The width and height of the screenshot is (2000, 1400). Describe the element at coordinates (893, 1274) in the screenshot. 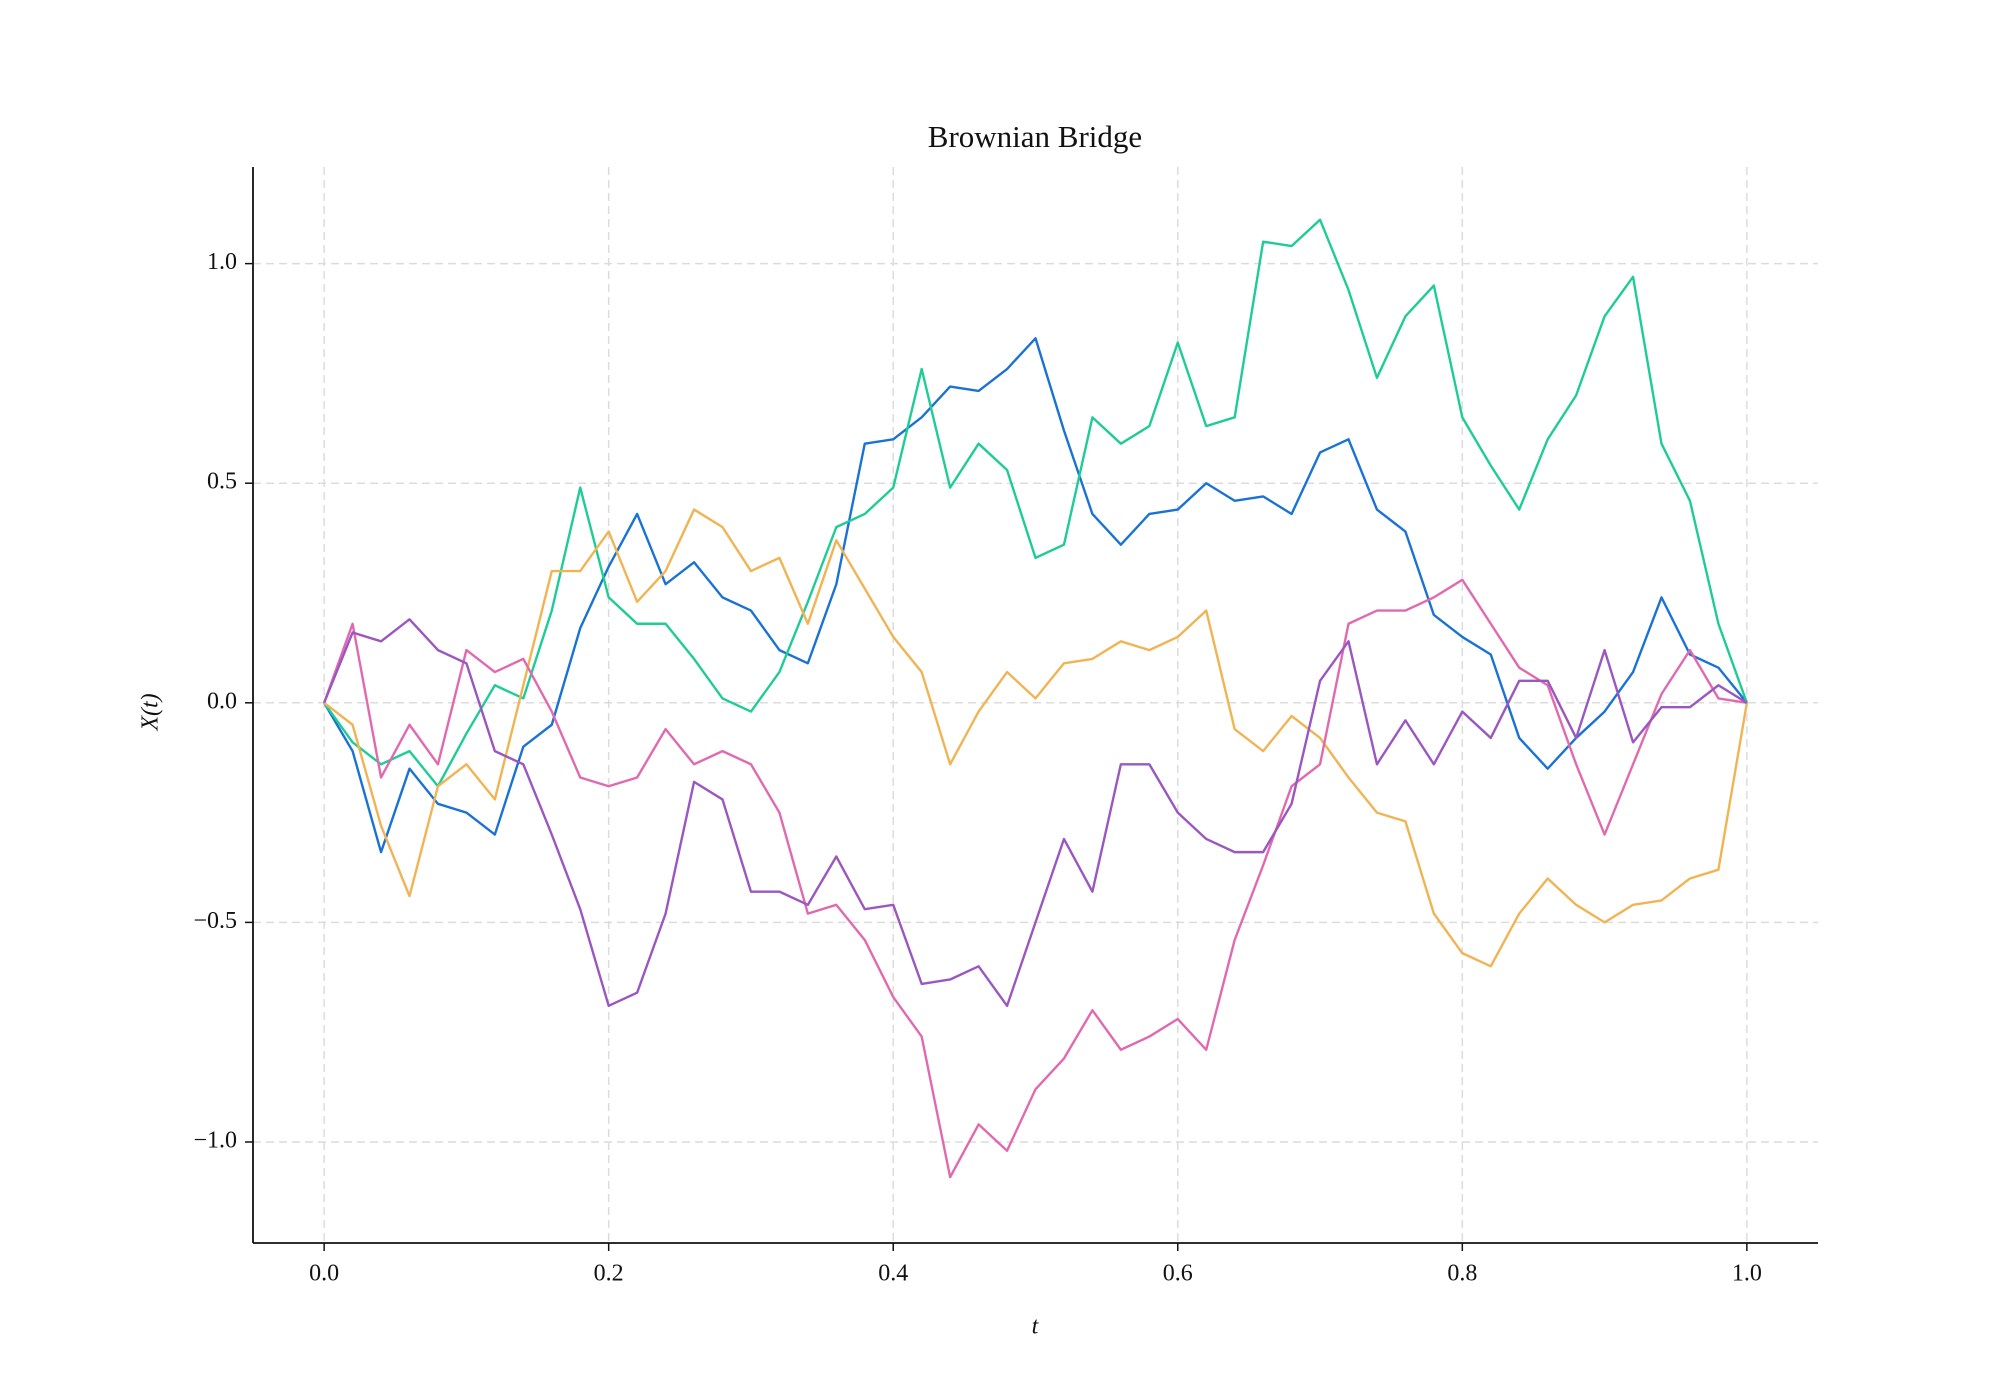

I see `x-tick-label: 0.4` at that location.